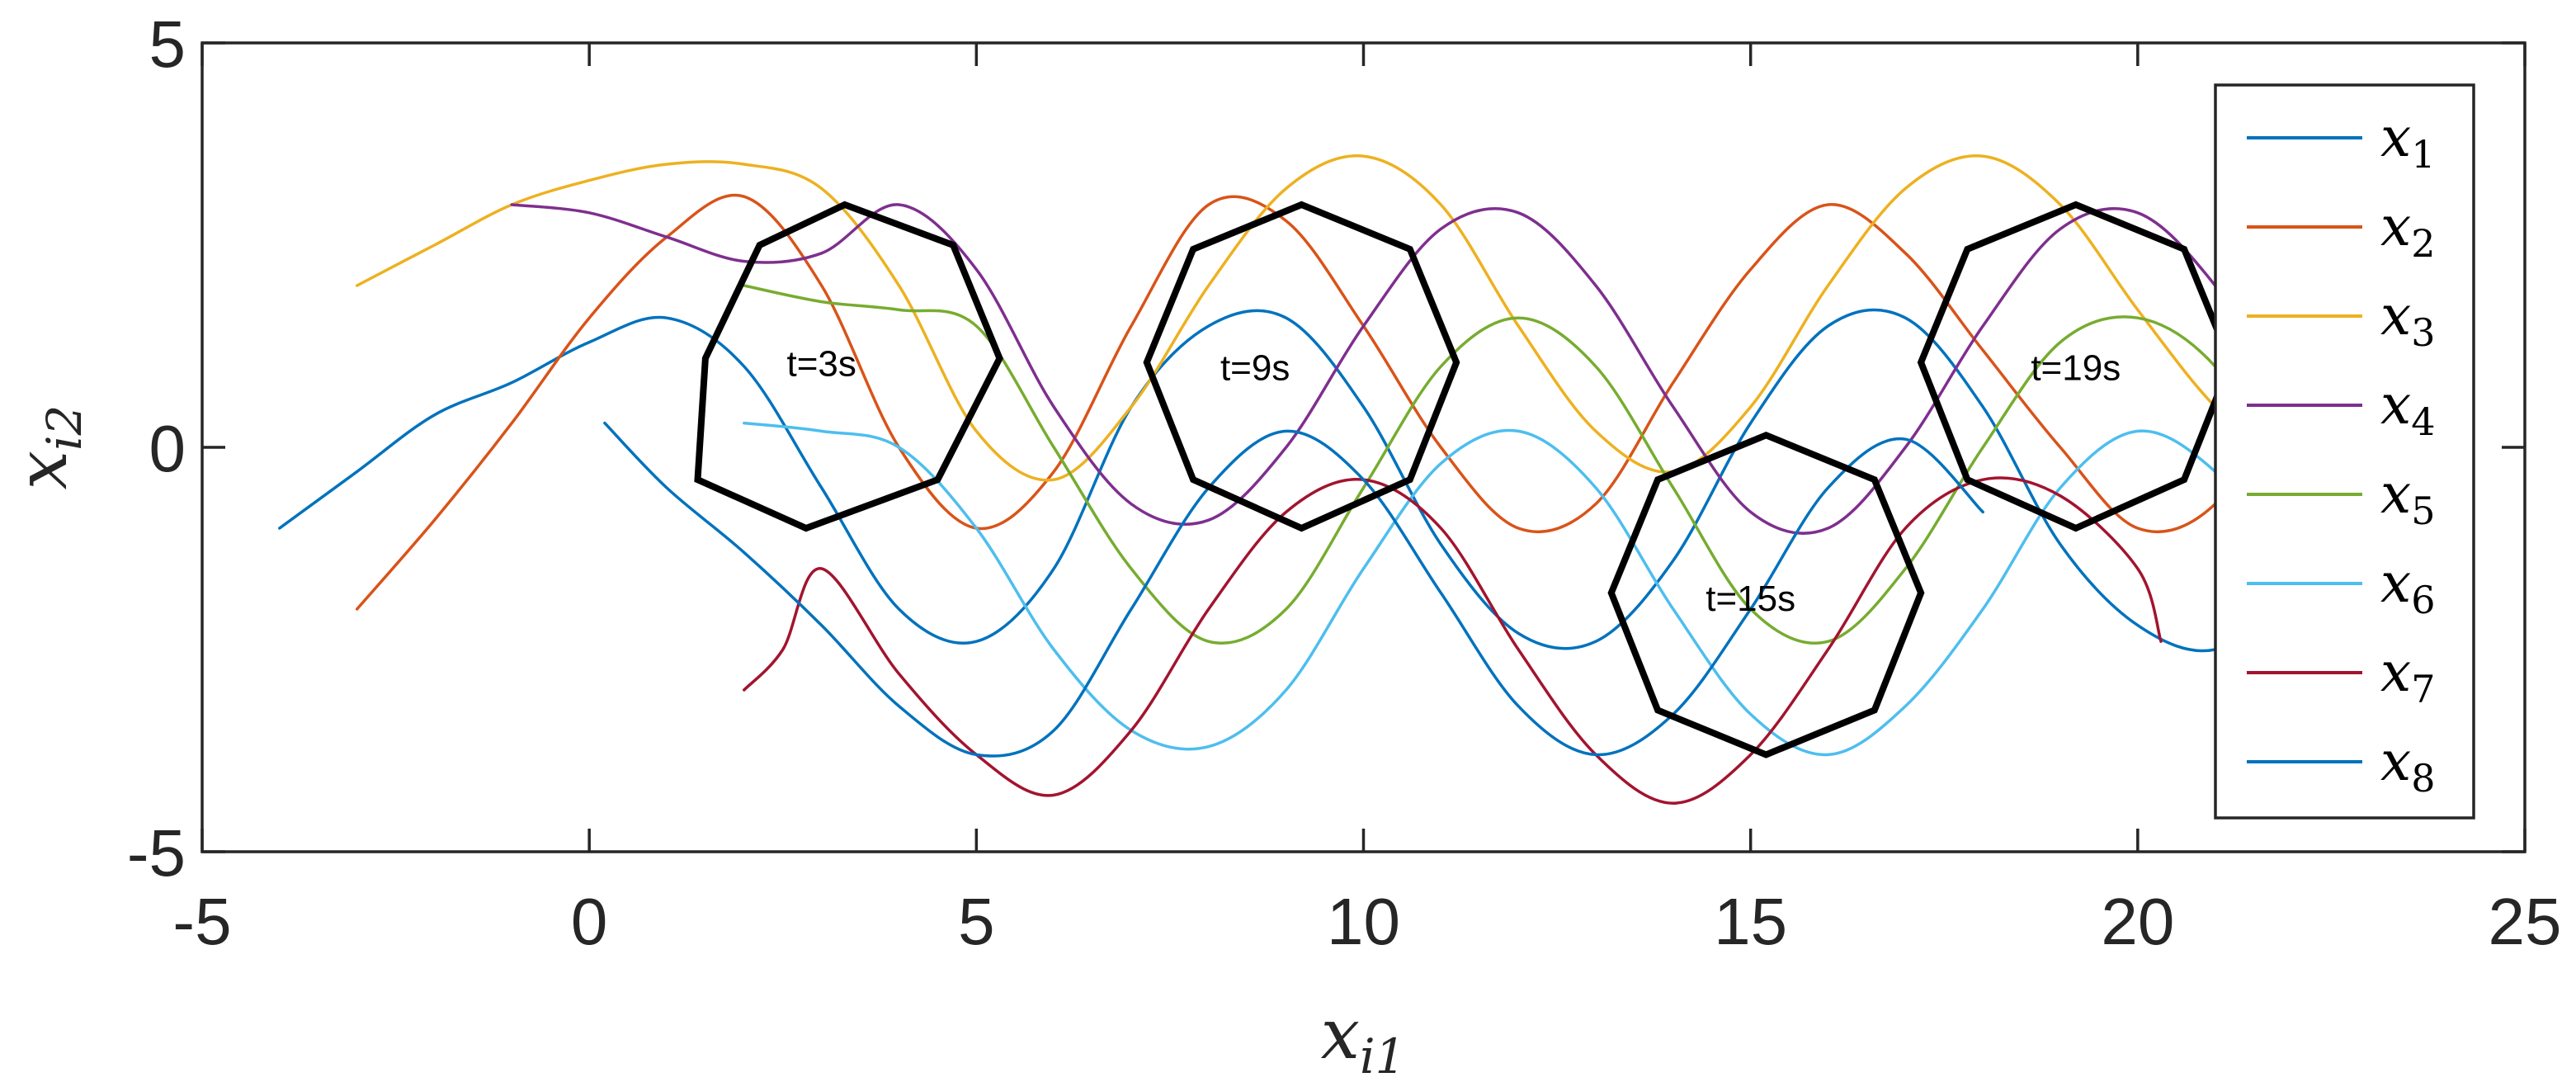  Describe the element at coordinates (2423, 511) in the screenshot. I see `legend-entry-sub: 5` at that location.